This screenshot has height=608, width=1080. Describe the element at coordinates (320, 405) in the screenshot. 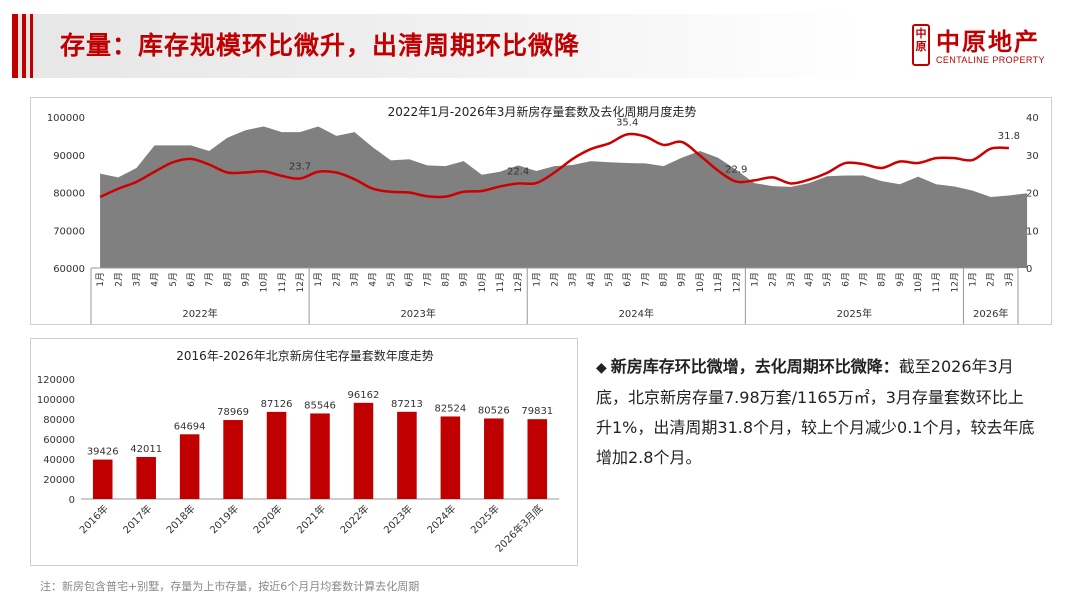

I see `bar-value-label: 85546` at that location.